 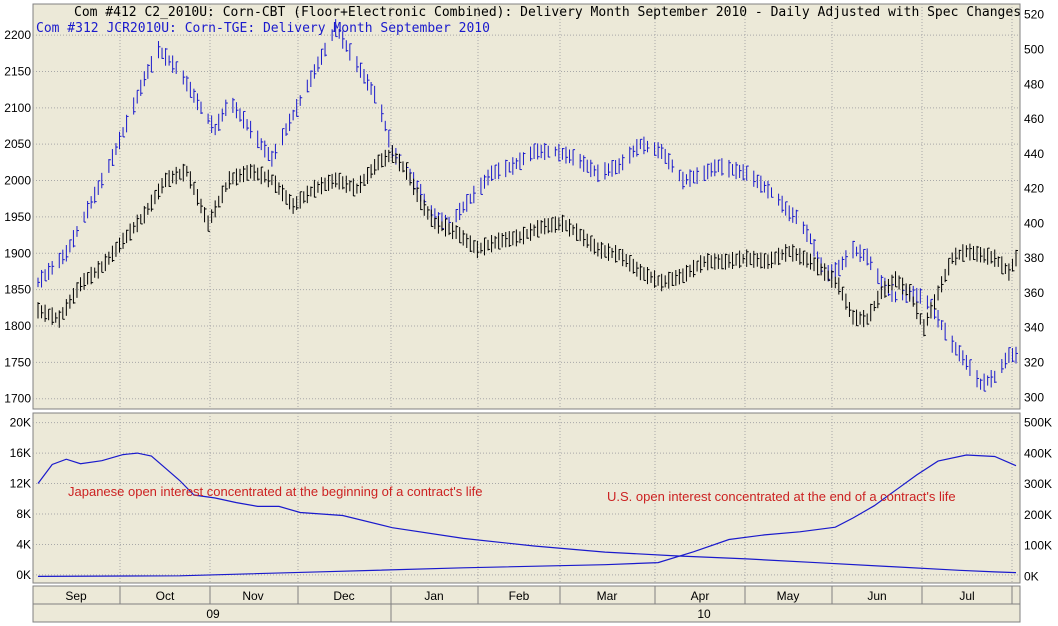 I want to click on right-axis-tick-label: 300, so click(x=1034, y=397).